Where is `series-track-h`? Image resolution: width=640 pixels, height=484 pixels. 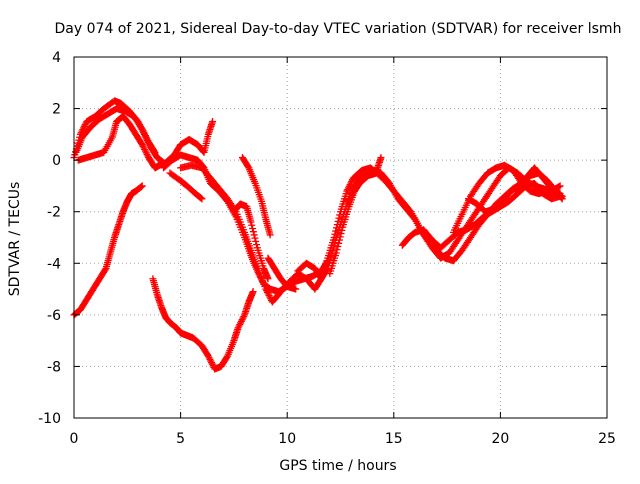
series-track-h is located at coordinates (256, 196).